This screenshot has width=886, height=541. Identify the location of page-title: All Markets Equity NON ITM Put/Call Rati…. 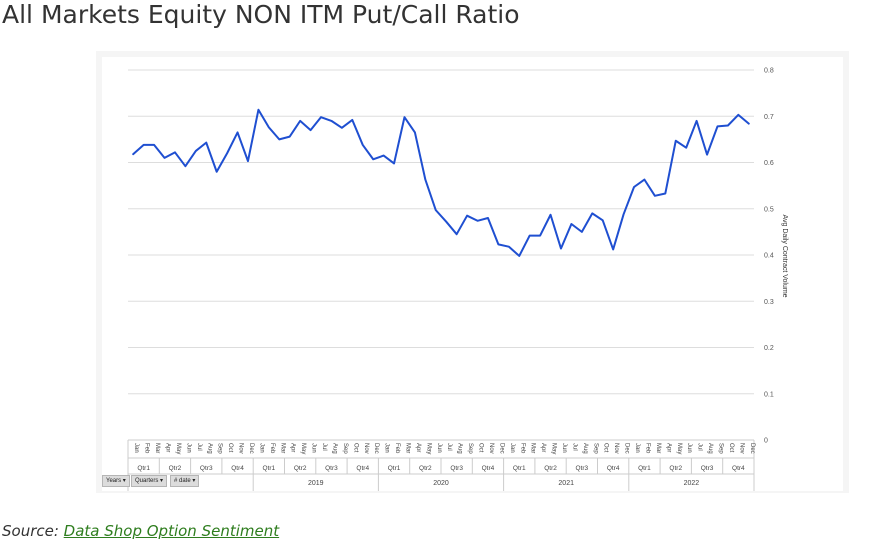
(261, 14).